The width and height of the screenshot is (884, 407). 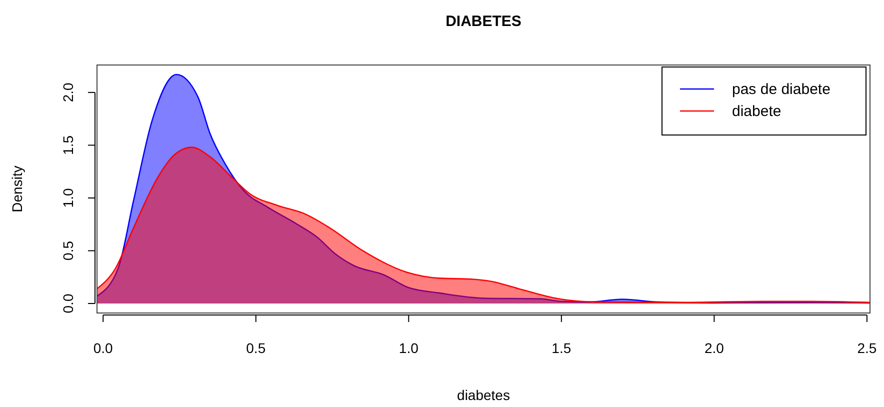 I want to click on x-tick-label: 1.0, so click(x=408, y=348).